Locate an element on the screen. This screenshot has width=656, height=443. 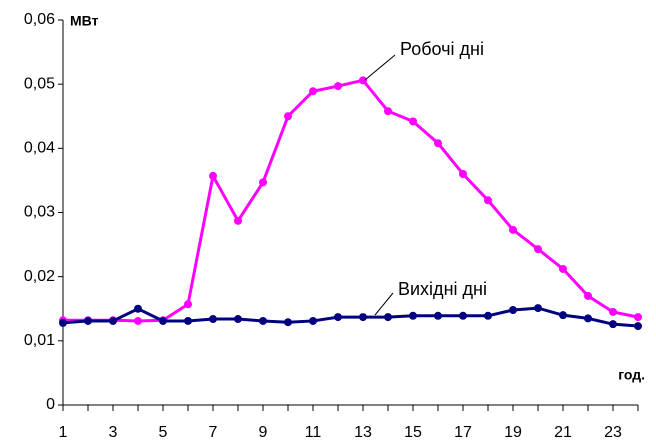
x-tick-label: 7 is located at coordinates (213, 432).